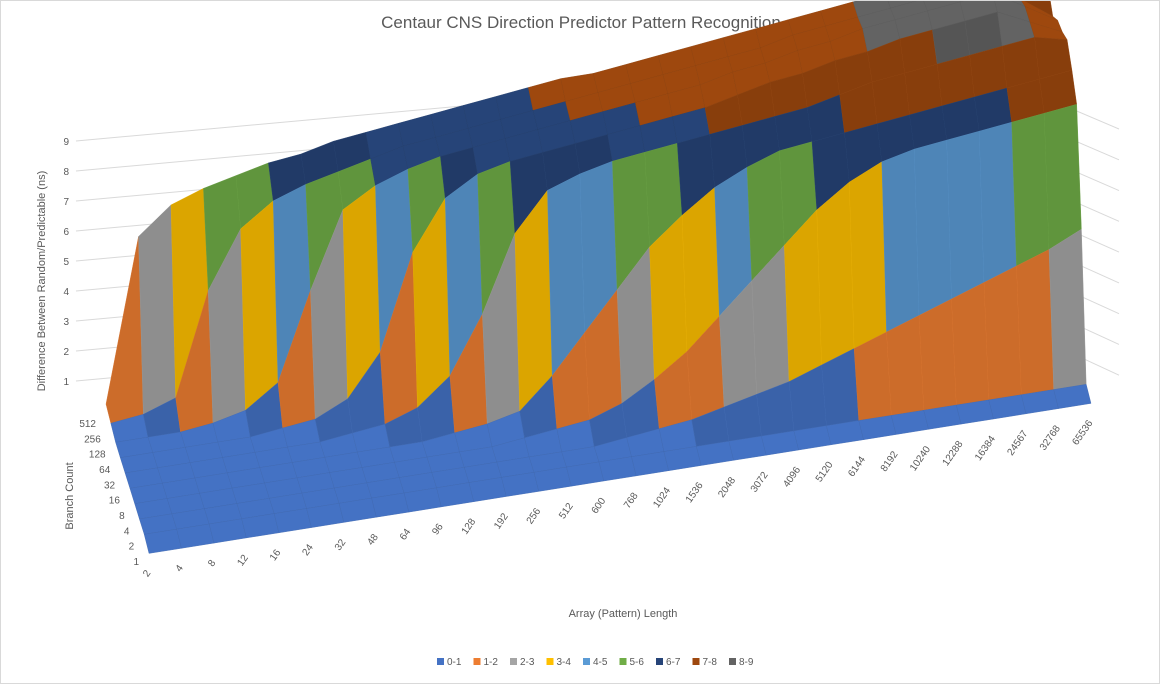  What do you see at coordinates (109, 493) in the screenshot?
I see `y-axis-ticks: 1 2 4 8 16 32 64 128 256 512` at bounding box center [109, 493].